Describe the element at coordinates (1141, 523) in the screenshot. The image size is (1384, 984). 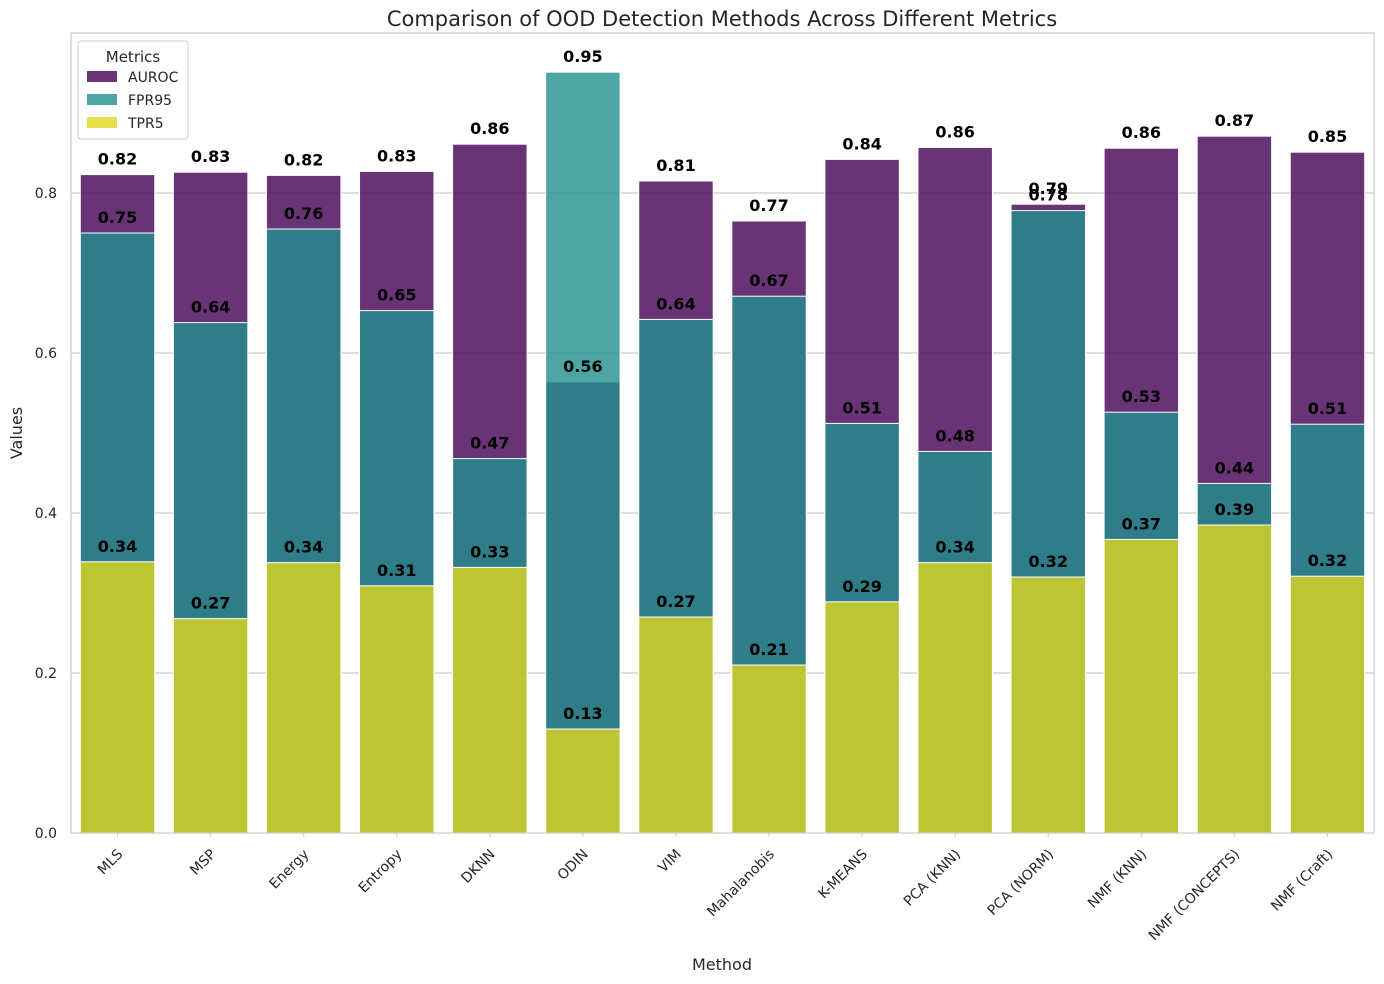
I see `value-label-tpr5-12: 0.37` at that location.